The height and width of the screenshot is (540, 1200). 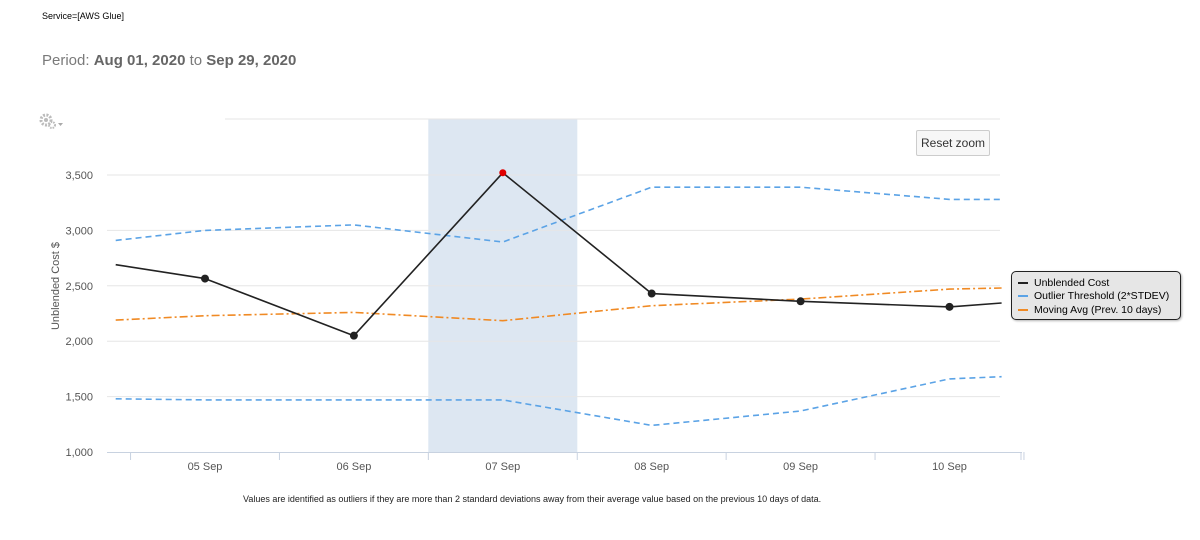 What do you see at coordinates (1072, 282) in the screenshot?
I see `legend-label: Unblended Cost` at bounding box center [1072, 282].